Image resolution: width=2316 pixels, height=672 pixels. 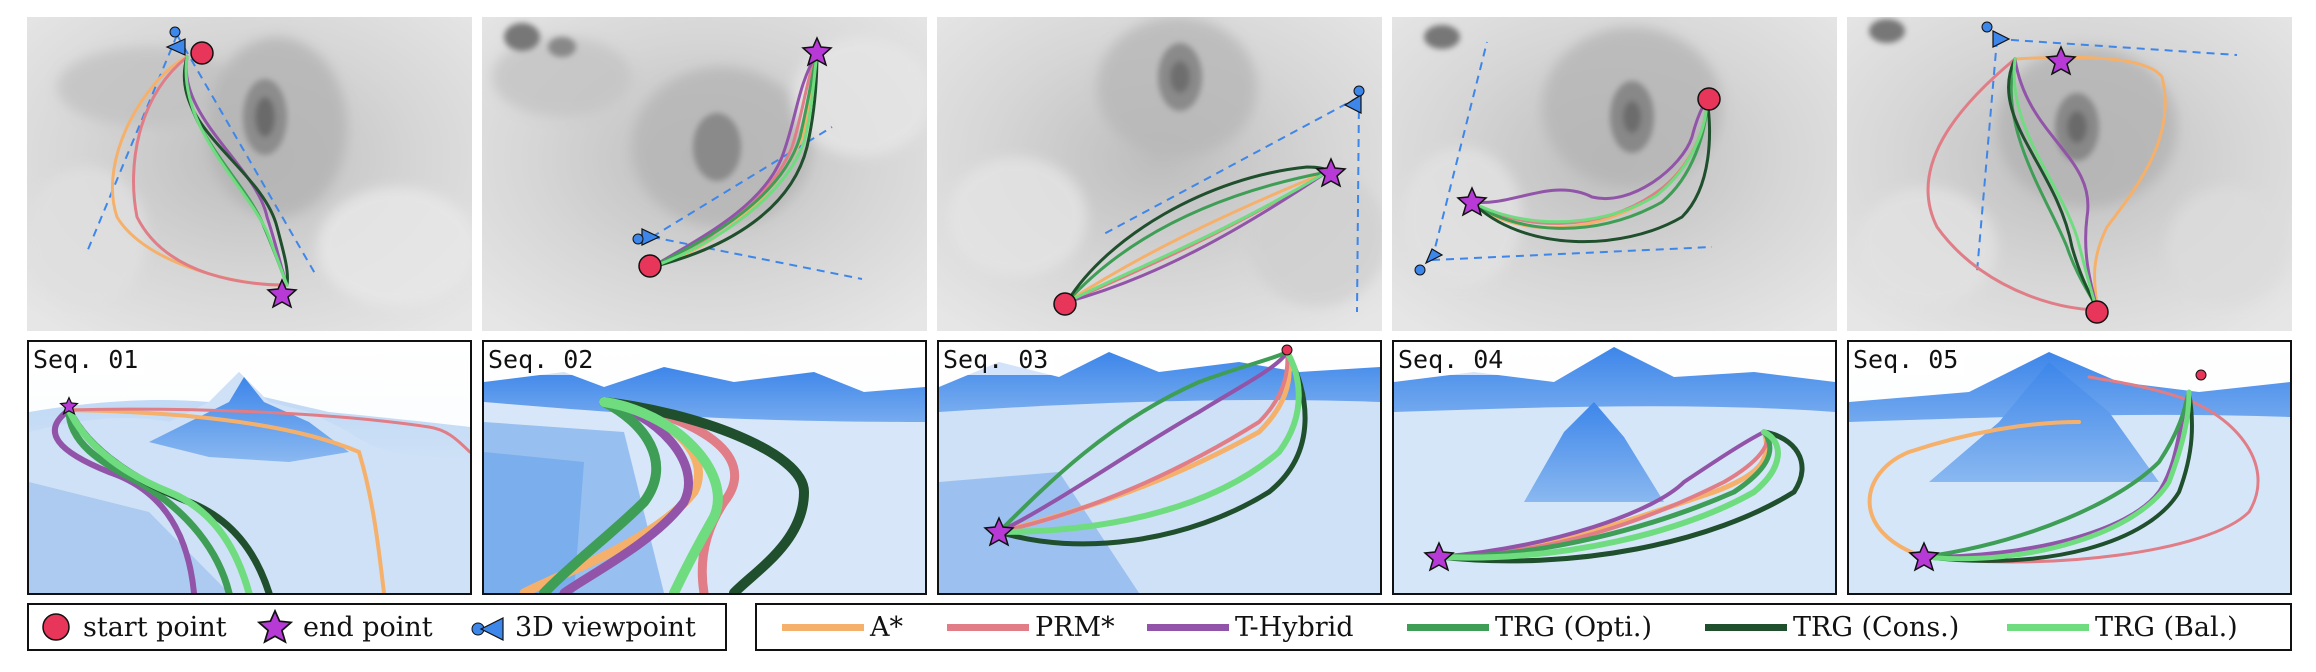 What do you see at coordinates (2166, 627) in the screenshot?
I see `legend-label: TRG (Bal.)` at bounding box center [2166, 627].